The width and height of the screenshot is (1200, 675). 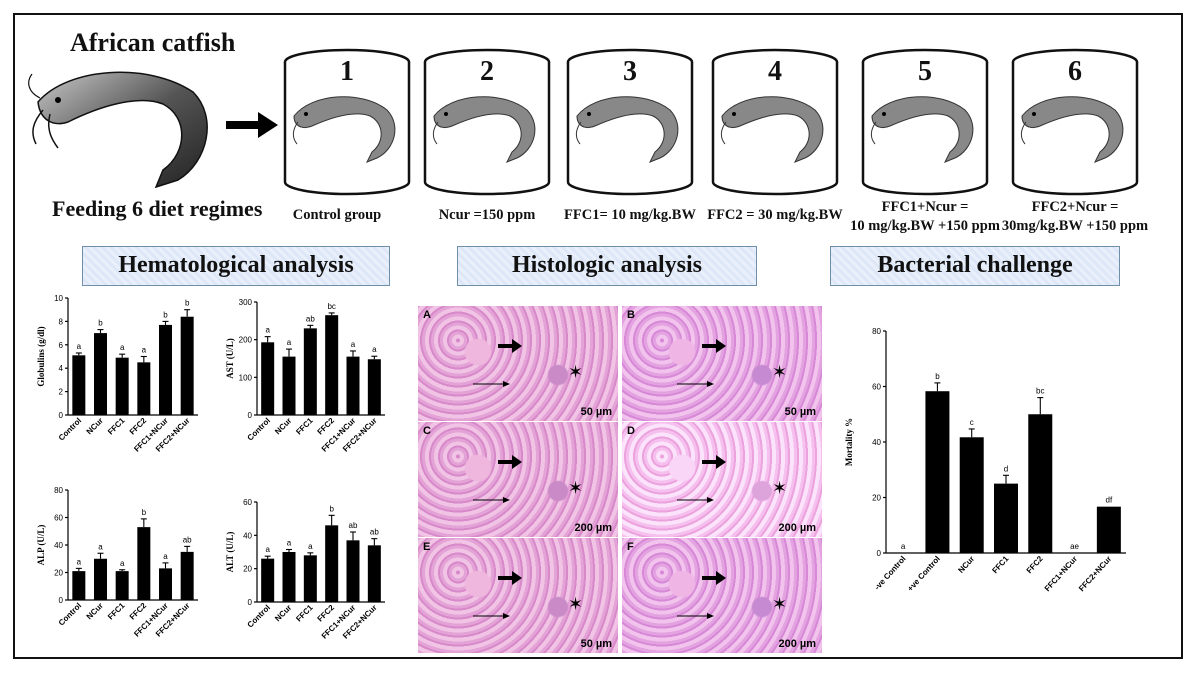 I want to click on category-label: -ve Control, so click(x=890, y=572).